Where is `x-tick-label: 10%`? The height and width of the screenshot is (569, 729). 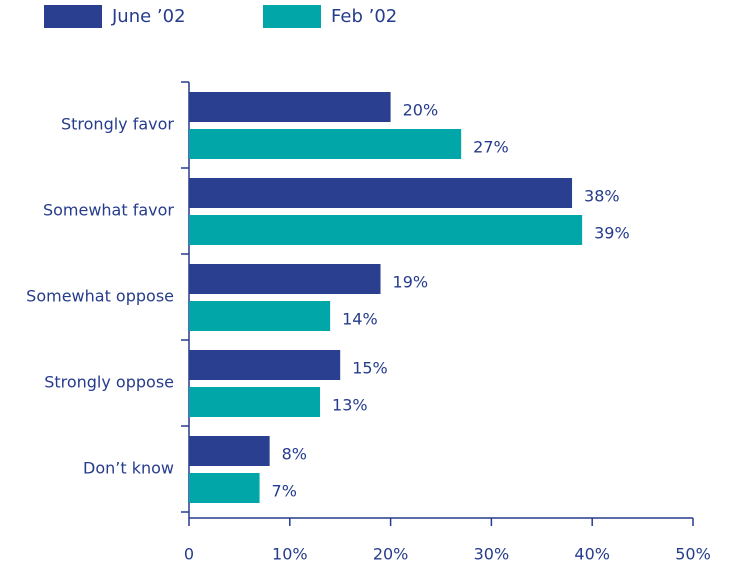
x-tick-label: 10% is located at coordinates (290, 554).